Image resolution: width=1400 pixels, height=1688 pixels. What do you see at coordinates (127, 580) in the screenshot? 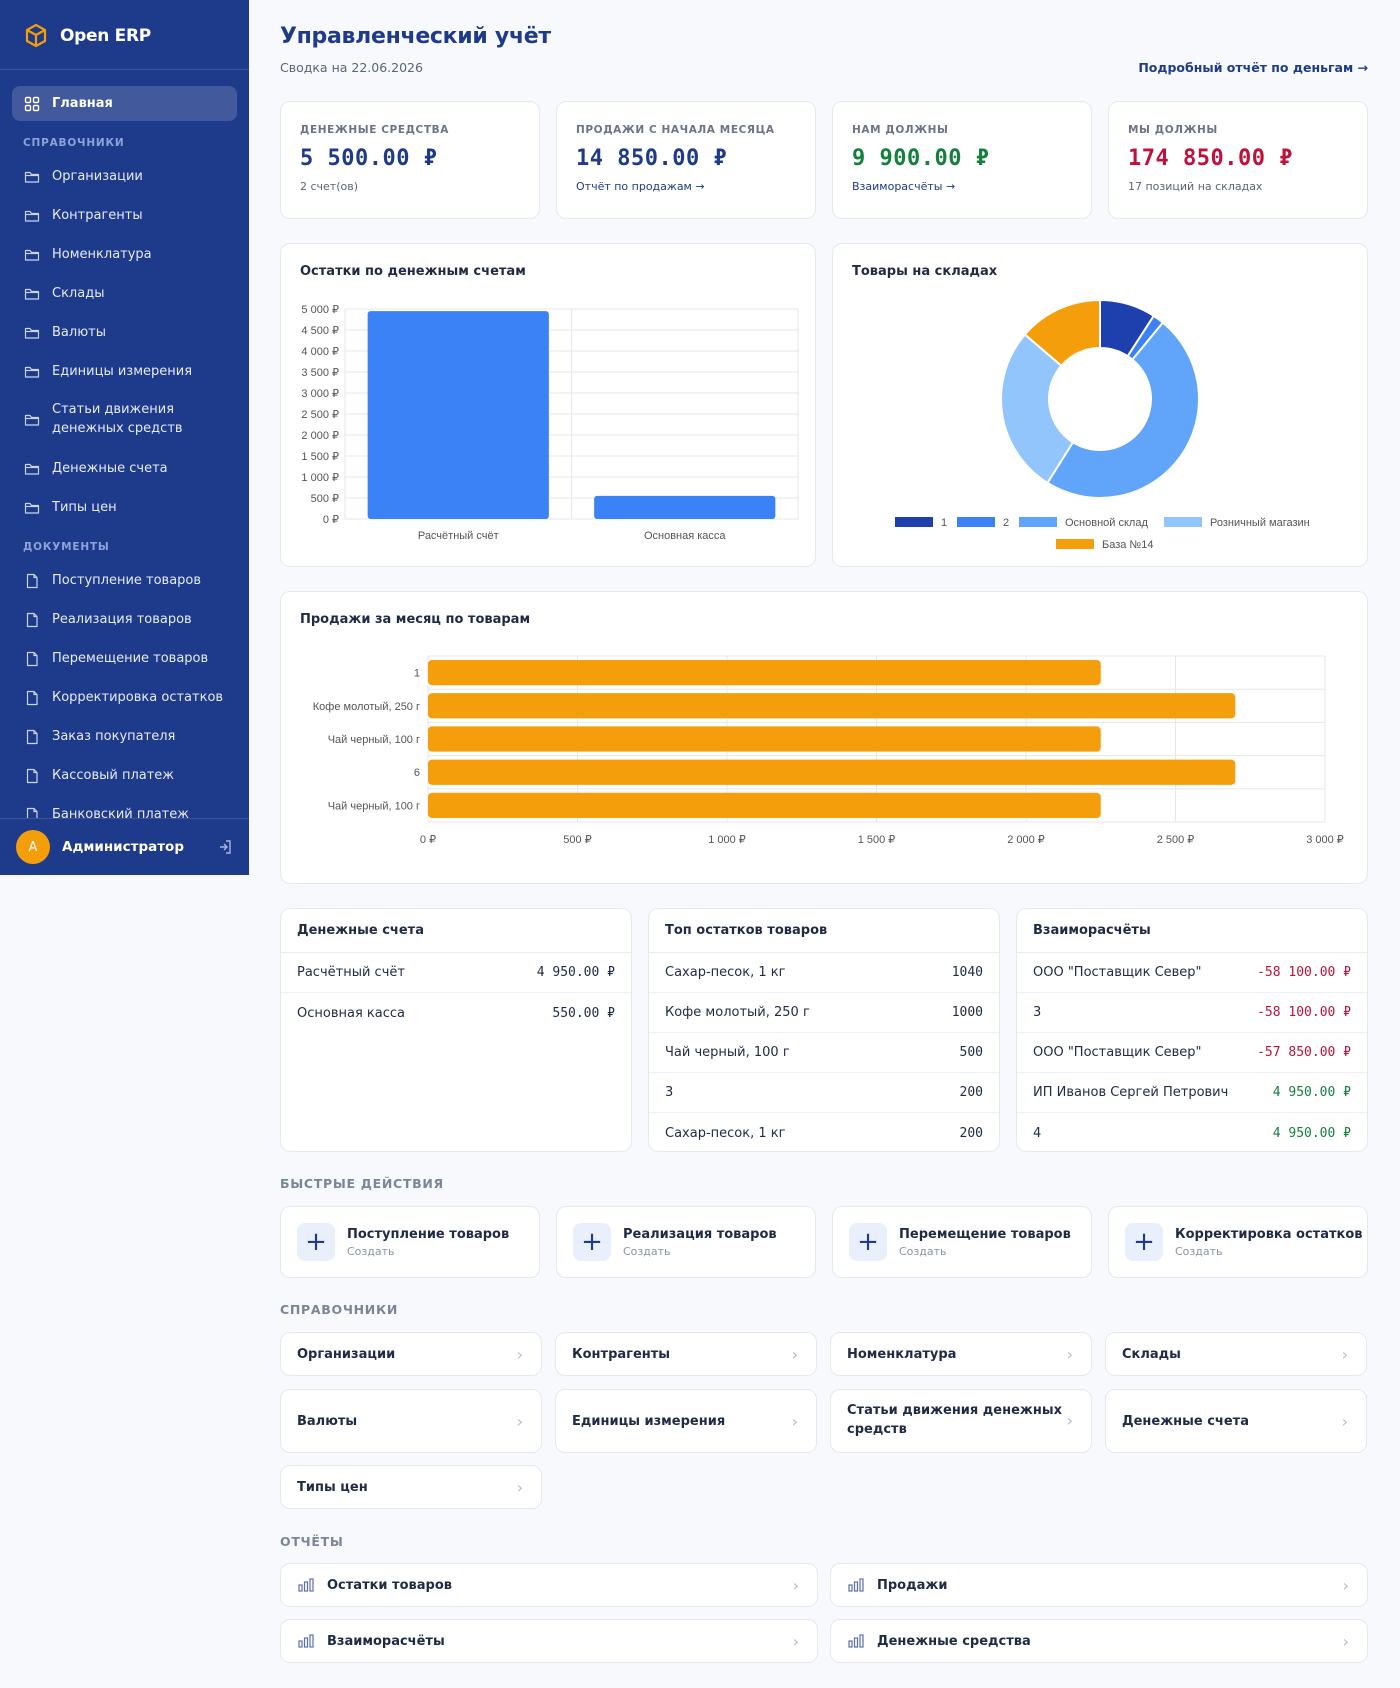
I see `sidebar-item-label: Поступление товаров` at bounding box center [127, 580].